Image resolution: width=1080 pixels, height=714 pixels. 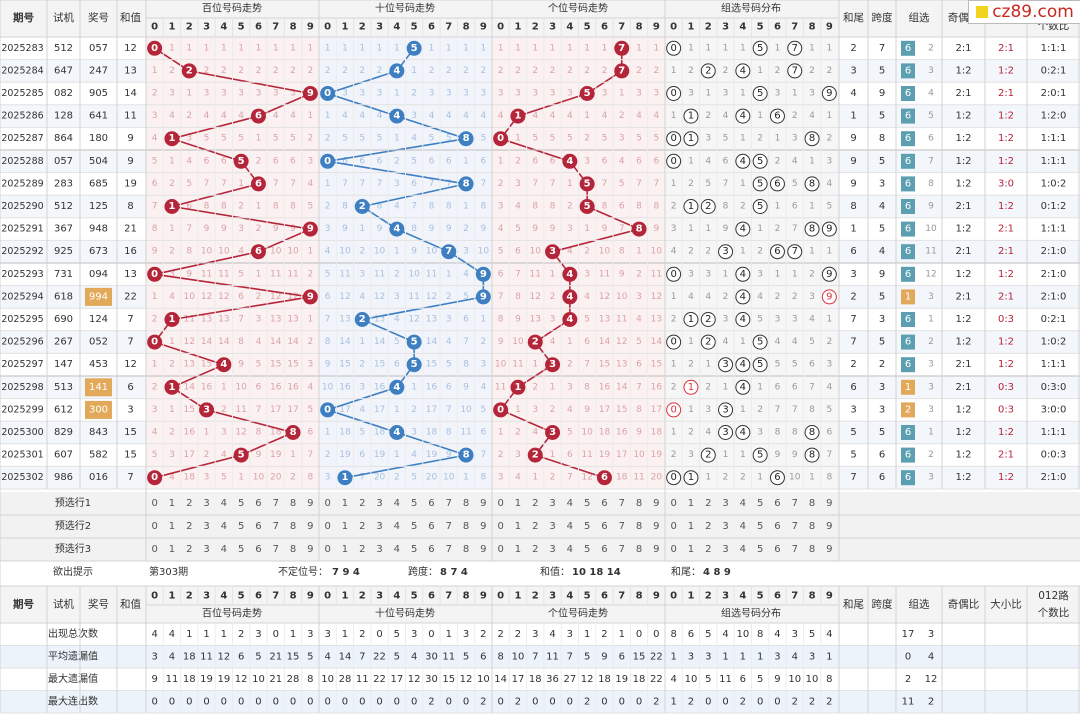 What do you see at coordinates (73, 571) in the screenshot?
I see `hint-label: 欲出提示` at bounding box center [73, 571].